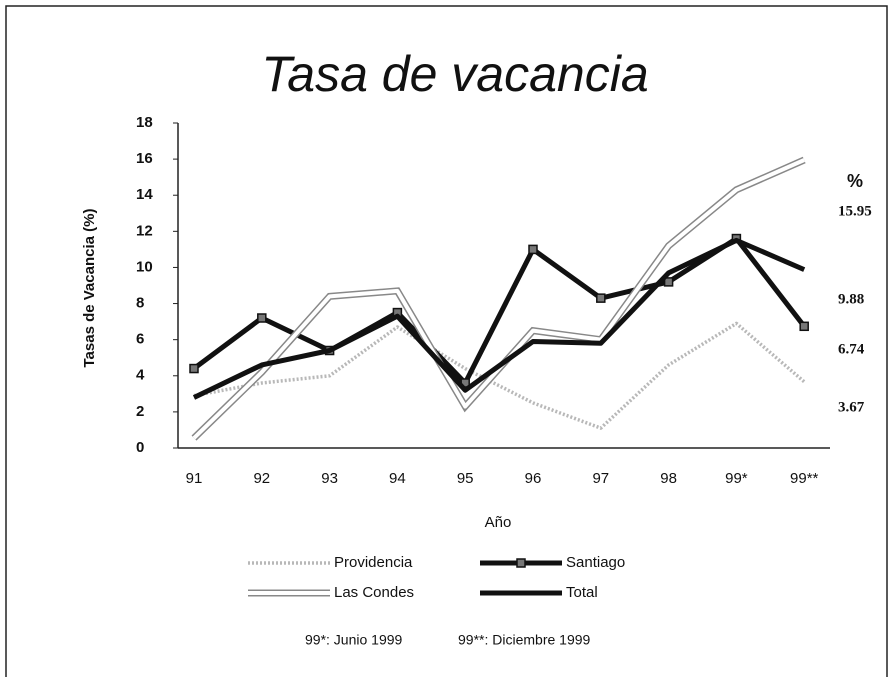 This screenshot has width=893, height=677. I want to click on y-tick-label: 8, so click(140, 303).